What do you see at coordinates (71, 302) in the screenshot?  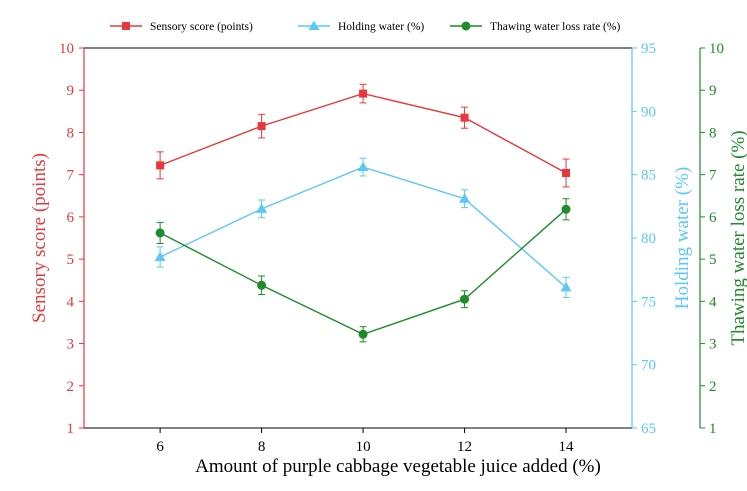 I see `left-axis-tick-label: 4` at bounding box center [71, 302].